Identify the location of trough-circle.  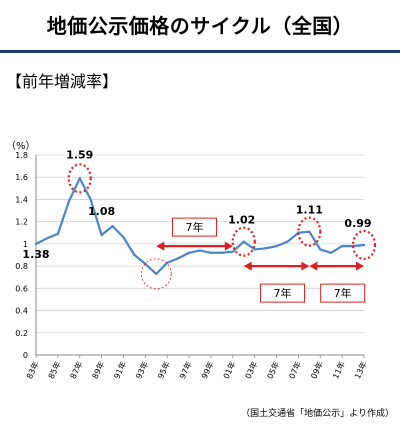
(156, 274).